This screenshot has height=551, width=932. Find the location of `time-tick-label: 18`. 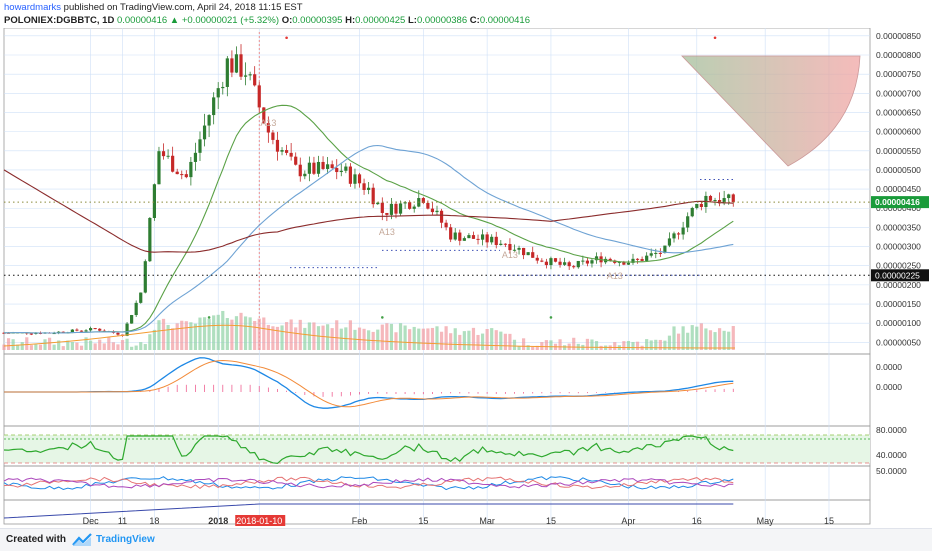

time-tick-label: 18 is located at coordinates (154, 521).